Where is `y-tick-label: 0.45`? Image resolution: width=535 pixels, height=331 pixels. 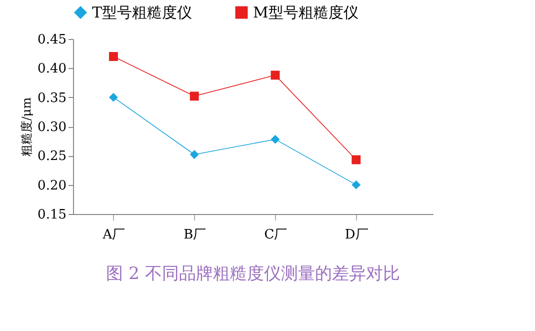
y-tick-label: 0.45 is located at coordinates (52, 40).